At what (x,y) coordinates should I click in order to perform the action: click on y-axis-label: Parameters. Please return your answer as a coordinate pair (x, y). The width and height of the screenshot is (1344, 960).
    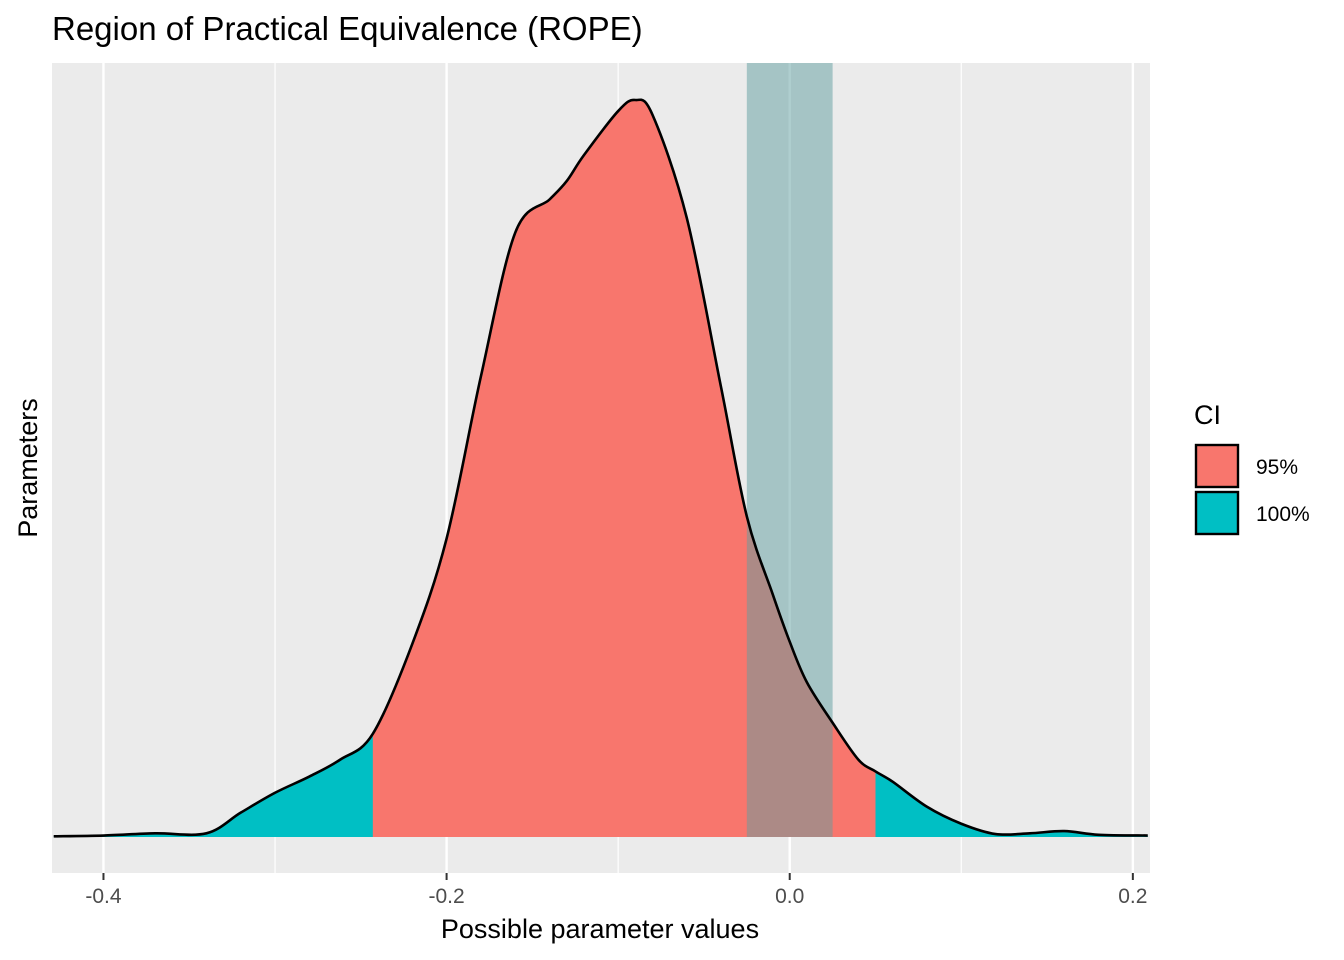
    Looking at the image, I should click on (28, 468).